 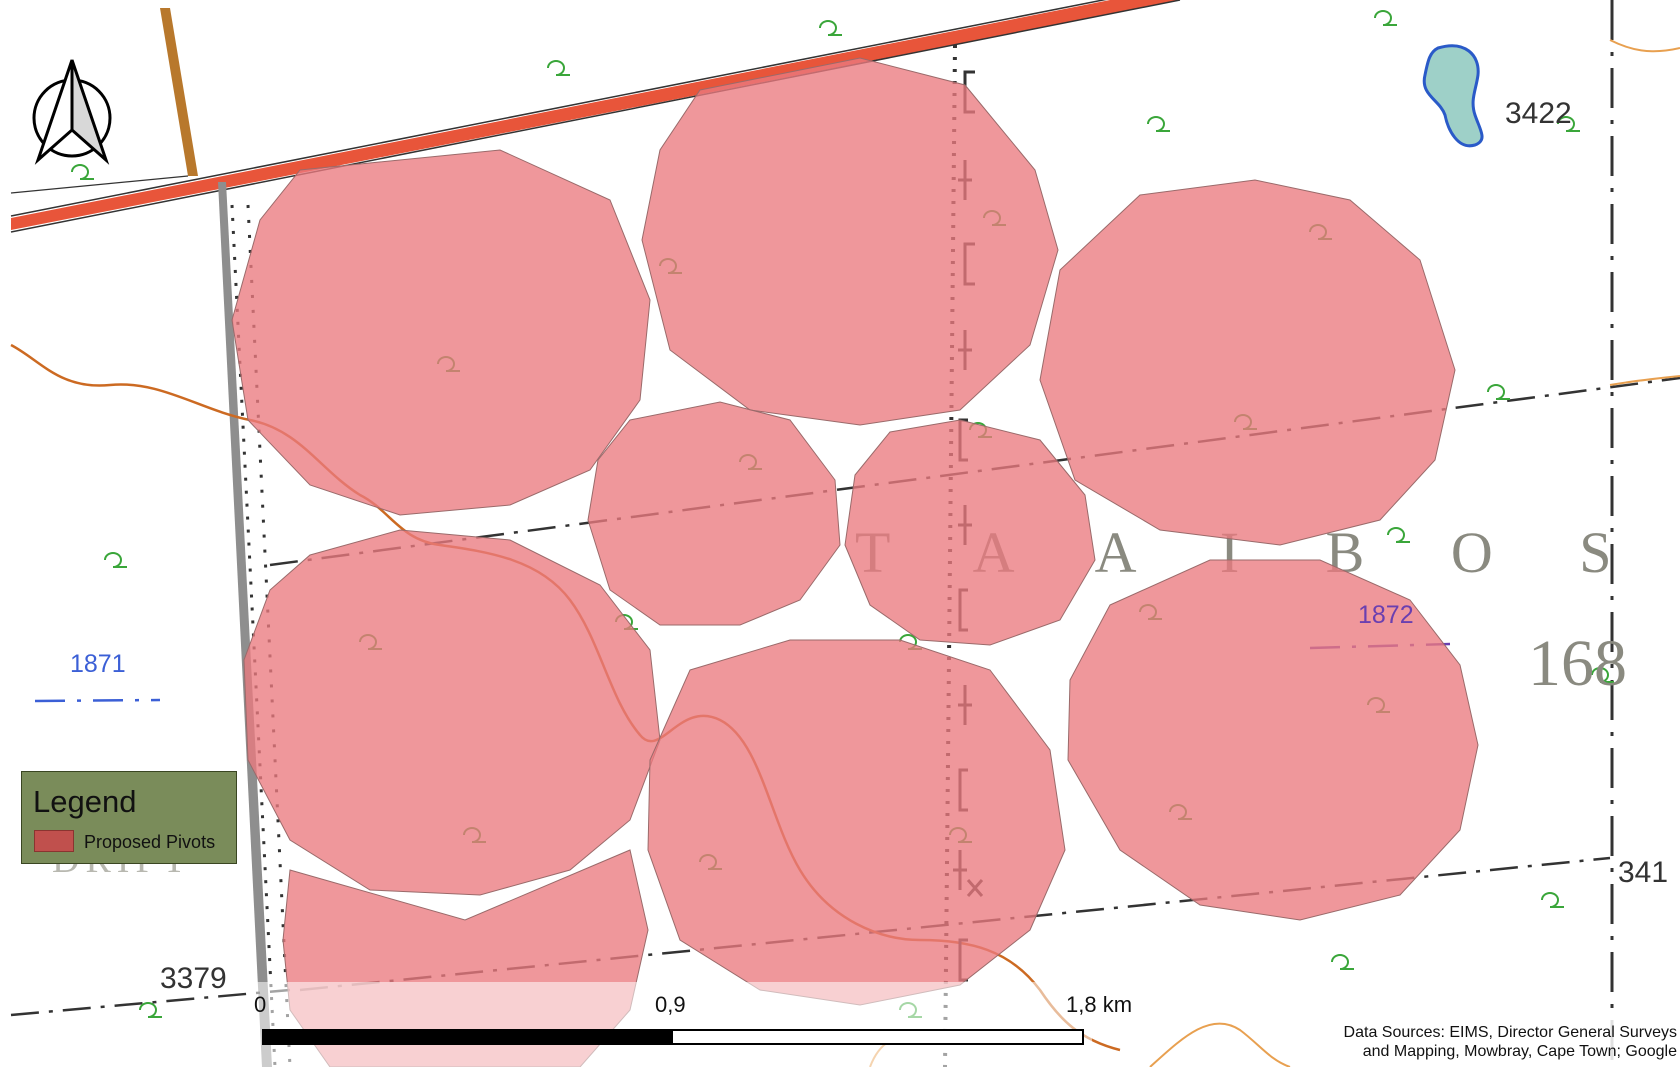 I want to click on legend: Legend Proposed Pivots, so click(x=129, y=817).